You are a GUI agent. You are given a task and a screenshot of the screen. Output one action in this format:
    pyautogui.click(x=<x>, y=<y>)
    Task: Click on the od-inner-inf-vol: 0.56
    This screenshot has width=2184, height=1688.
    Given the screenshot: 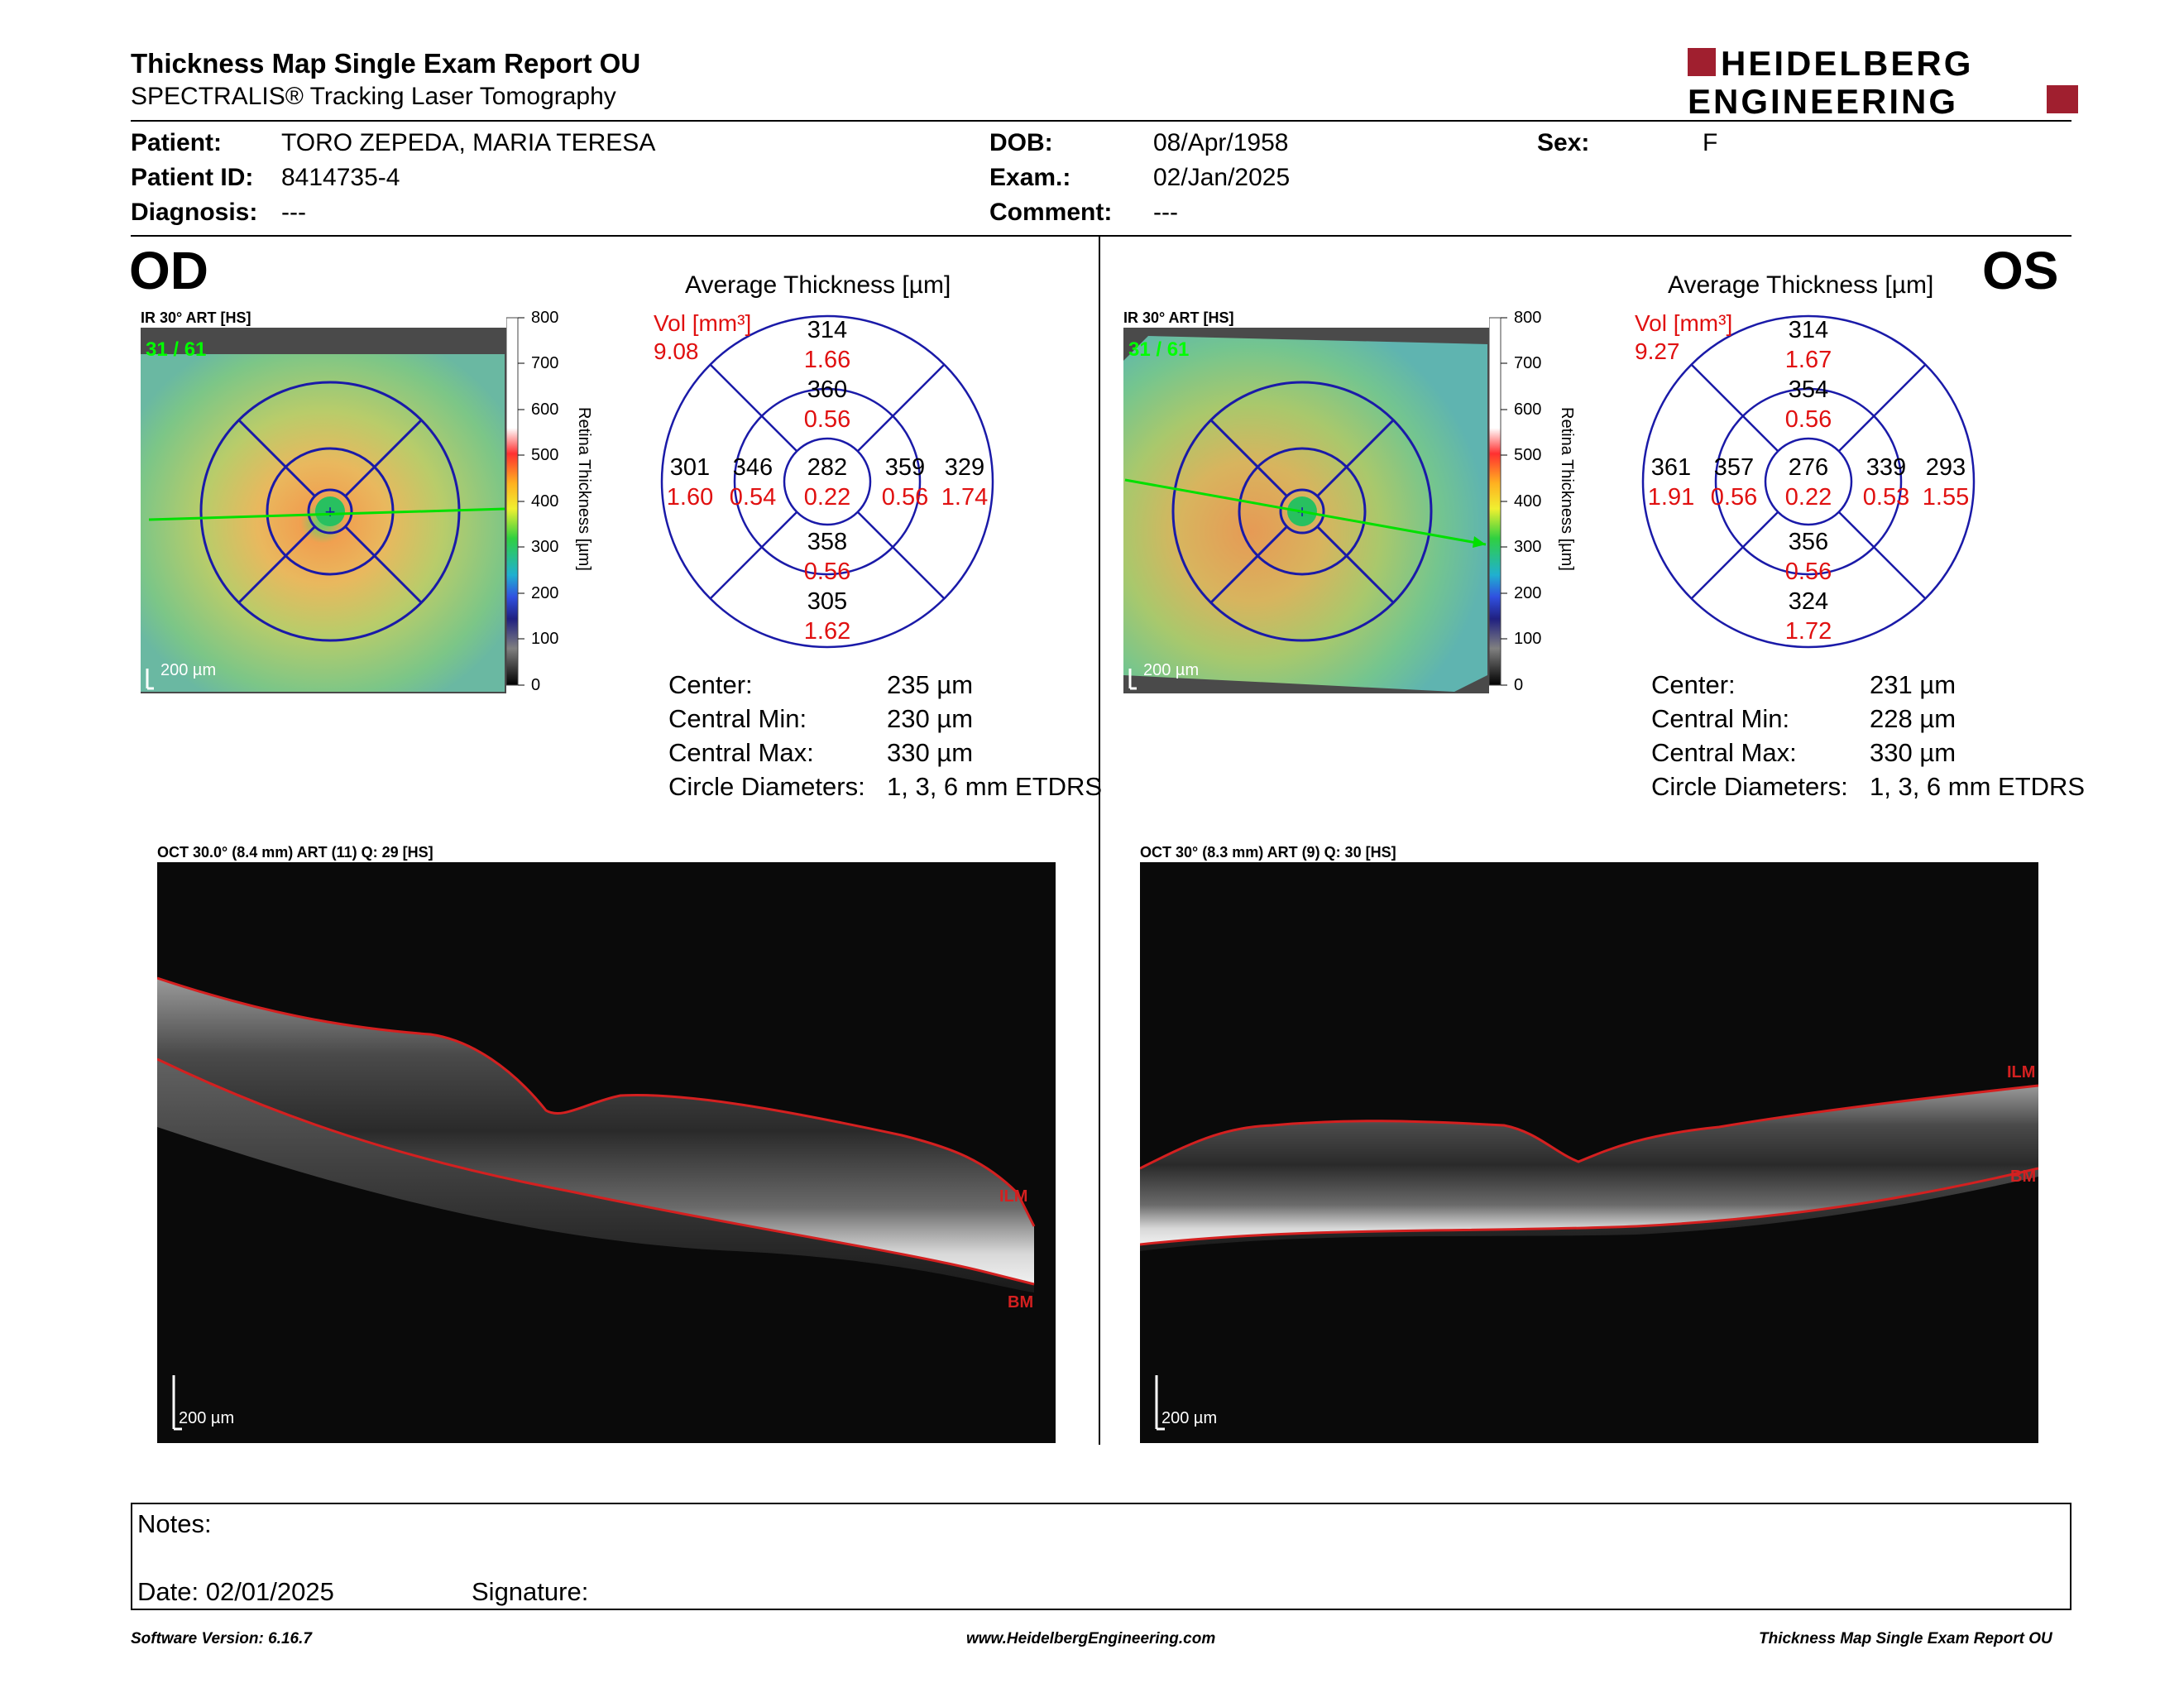 What is the action you would take?
    pyautogui.click(x=827, y=572)
    